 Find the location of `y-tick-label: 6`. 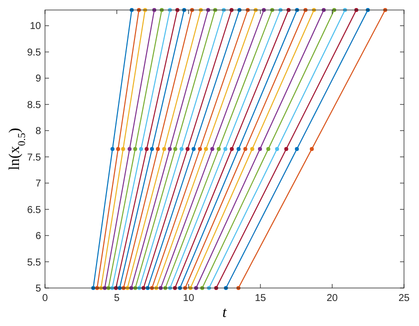

y-tick-label: 6 is located at coordinates (38, 236).